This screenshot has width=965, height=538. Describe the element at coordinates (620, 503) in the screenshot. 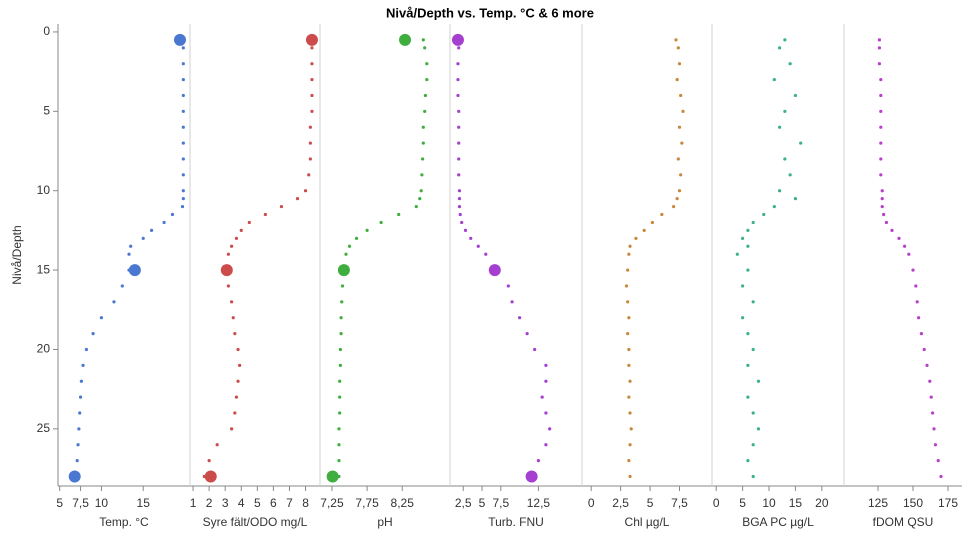

I see `x-tick-label: 2,5` at that location.